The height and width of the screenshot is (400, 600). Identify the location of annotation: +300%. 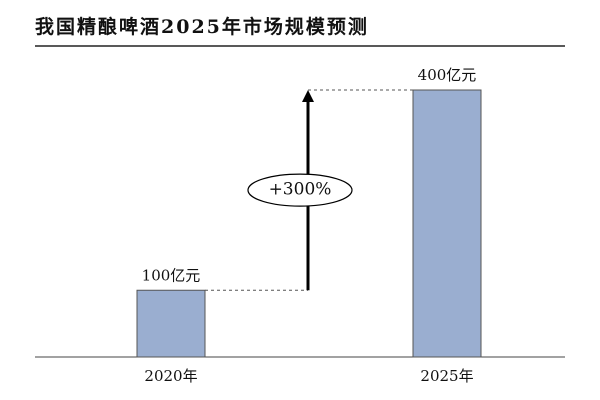
(300, 190).